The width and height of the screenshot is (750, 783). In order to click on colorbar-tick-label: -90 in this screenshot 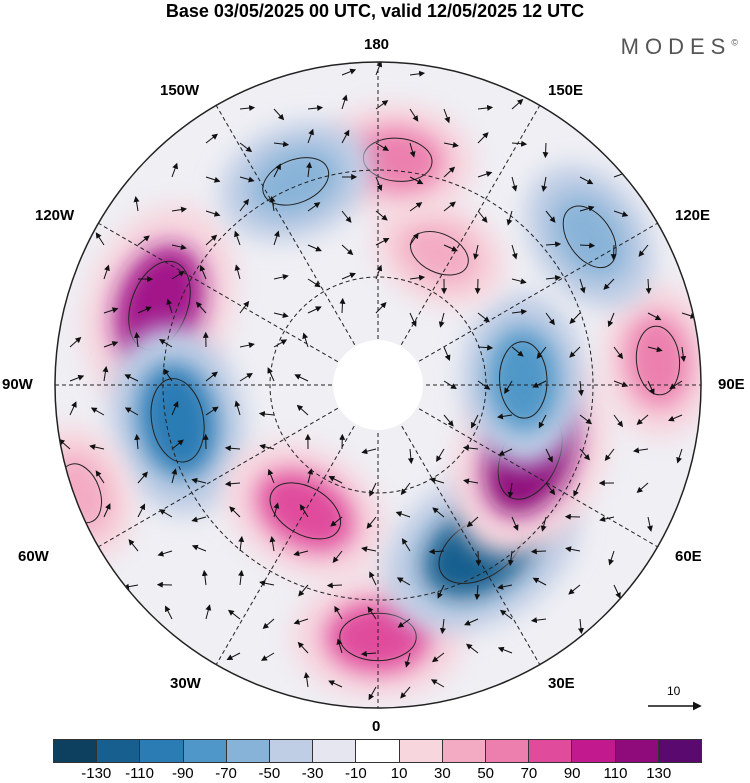, I will do `click(182, 773)`.